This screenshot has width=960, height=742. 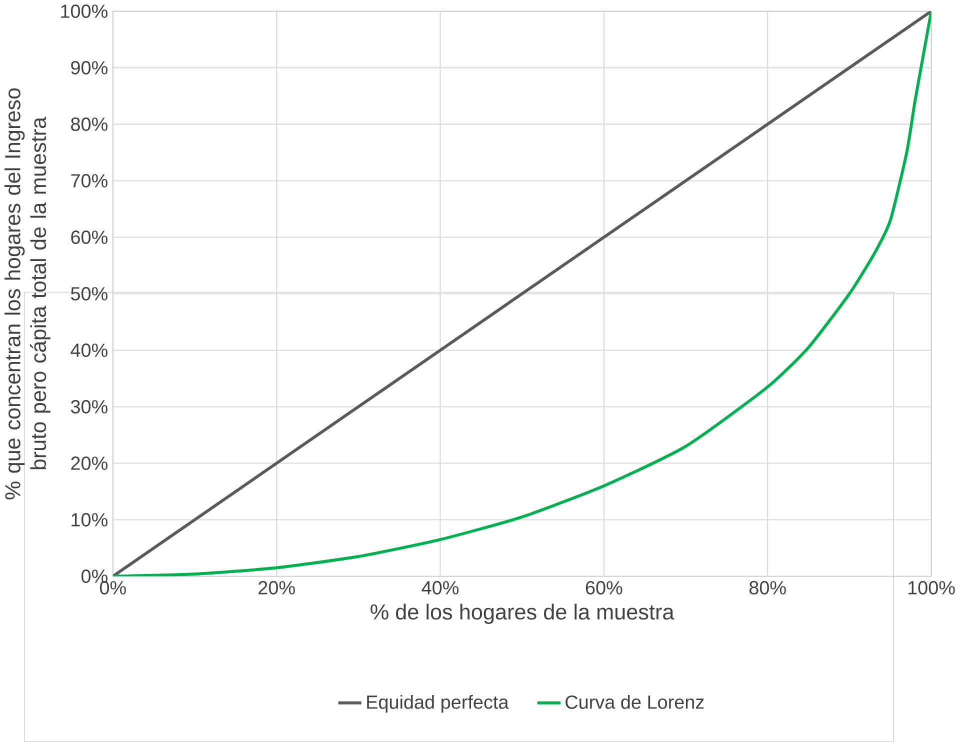 I want to click on x-axis-title: % de los hogares de la muestra, so click(x=522, y=614).